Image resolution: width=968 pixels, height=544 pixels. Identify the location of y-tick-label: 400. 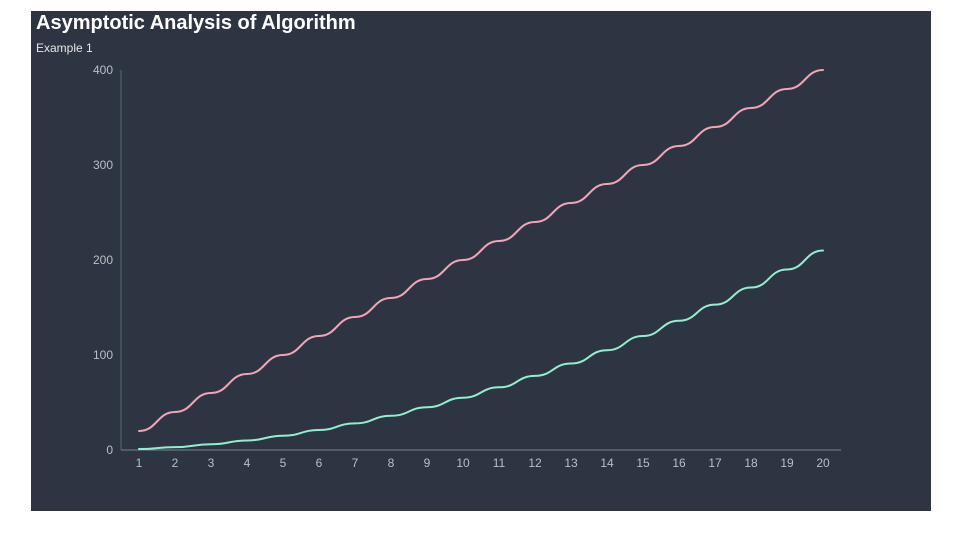
(103, 70).